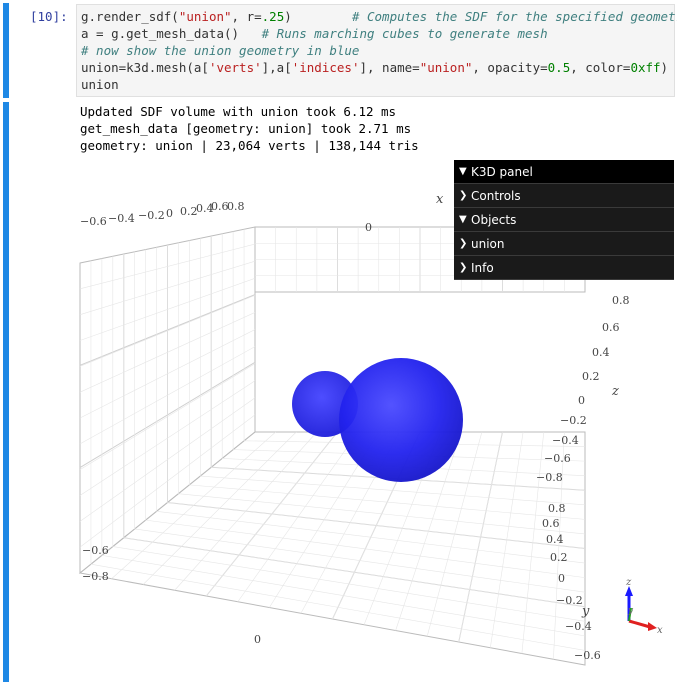  Describe the element at coordinates (276, 67) in the screenshot. I see `code-token: ],a[` at that location.